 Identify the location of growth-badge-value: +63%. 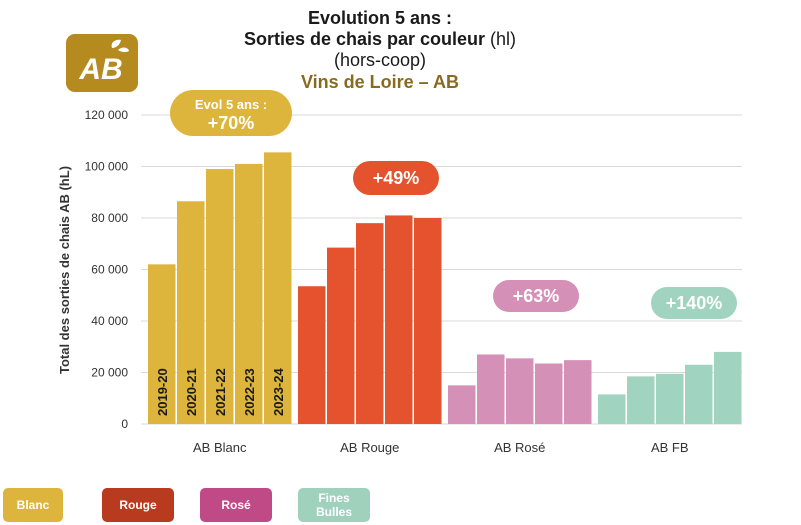
(536, 296).